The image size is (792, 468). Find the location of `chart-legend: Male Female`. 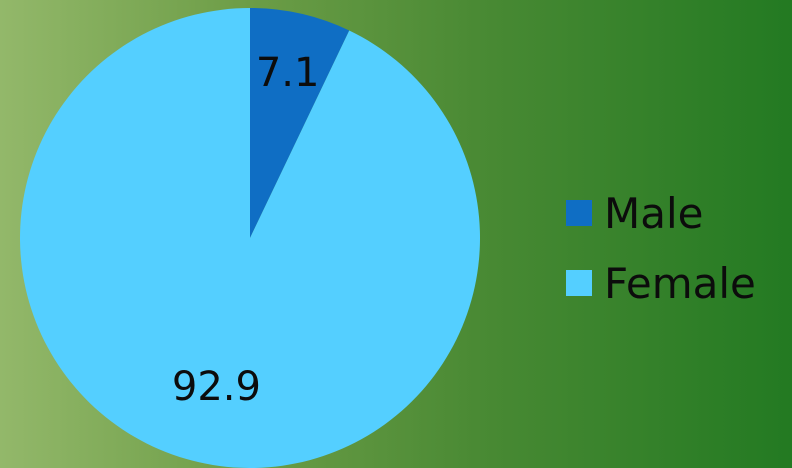

chart-legend: Male Female is located at coordinates (661, 248).